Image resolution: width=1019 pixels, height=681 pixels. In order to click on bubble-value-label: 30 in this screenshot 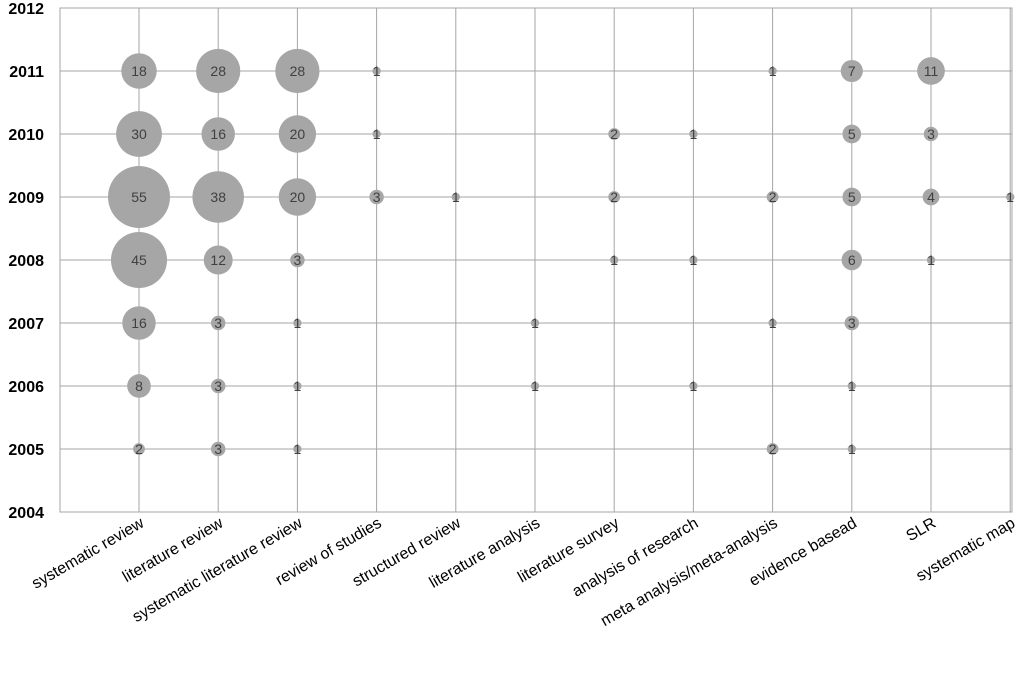, I will do `click(139, 134)`.